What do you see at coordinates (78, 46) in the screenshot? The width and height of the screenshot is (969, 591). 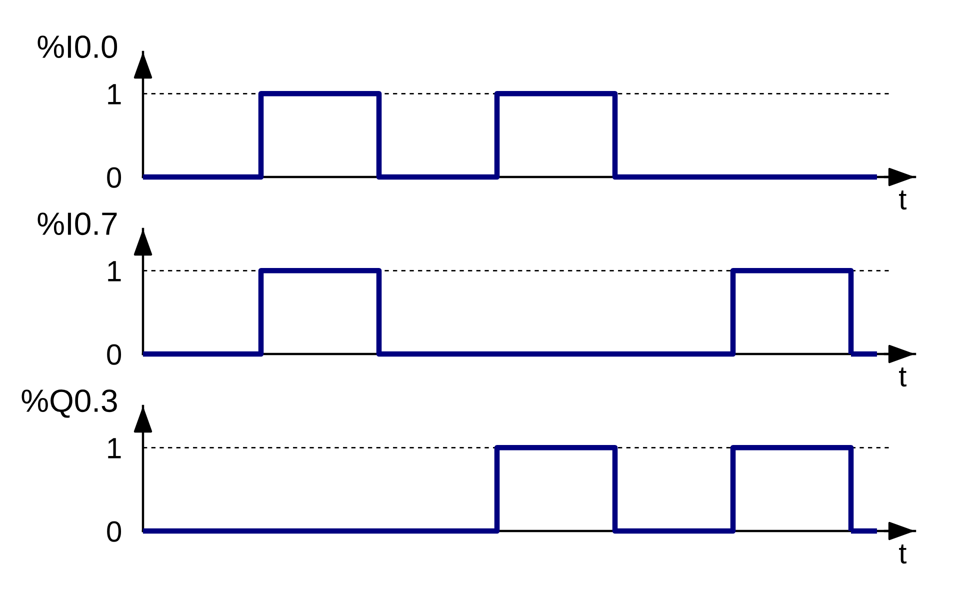 I see `y-axis-title: %I0.0` at bounding box center [78, 46].